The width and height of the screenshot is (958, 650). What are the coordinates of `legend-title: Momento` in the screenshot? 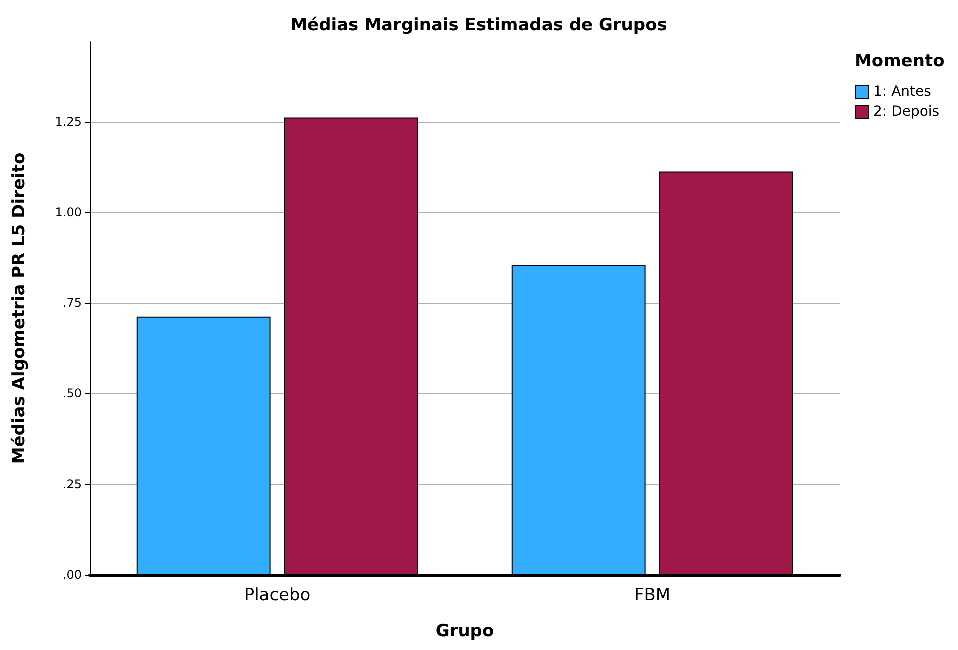 It's located at (900, 62).